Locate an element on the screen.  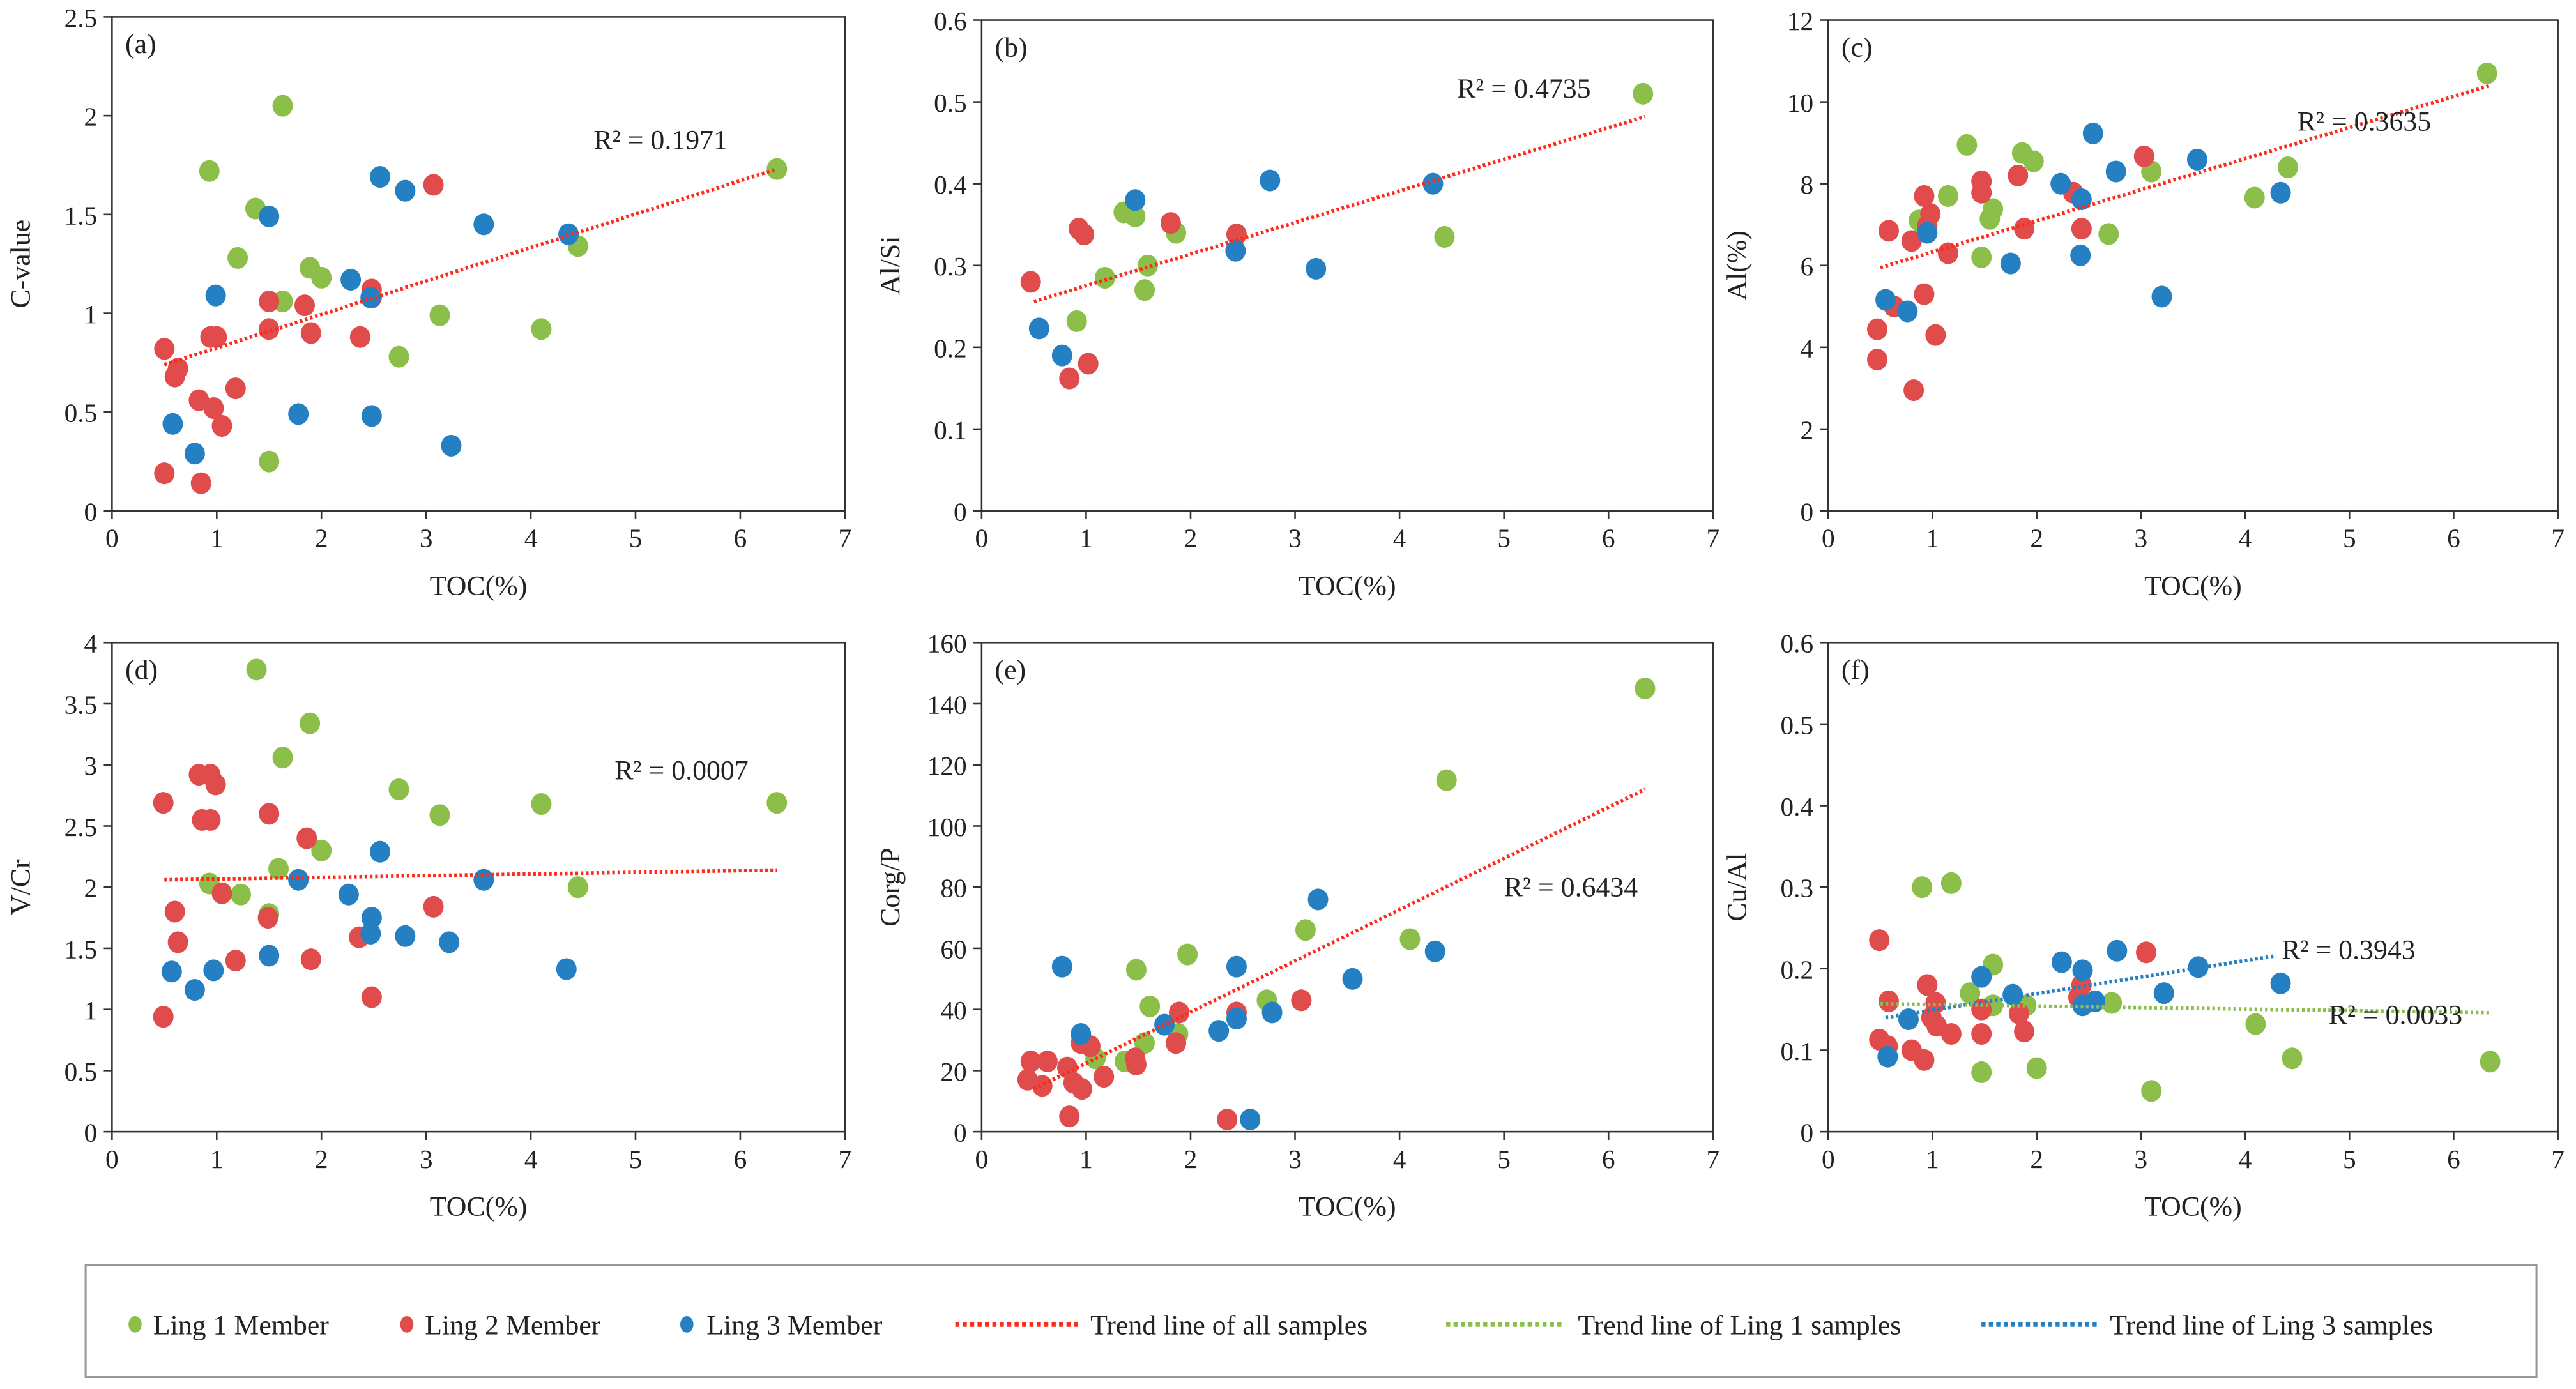
y-tick-label: 0.2 is located at coordinates (1797, 969).